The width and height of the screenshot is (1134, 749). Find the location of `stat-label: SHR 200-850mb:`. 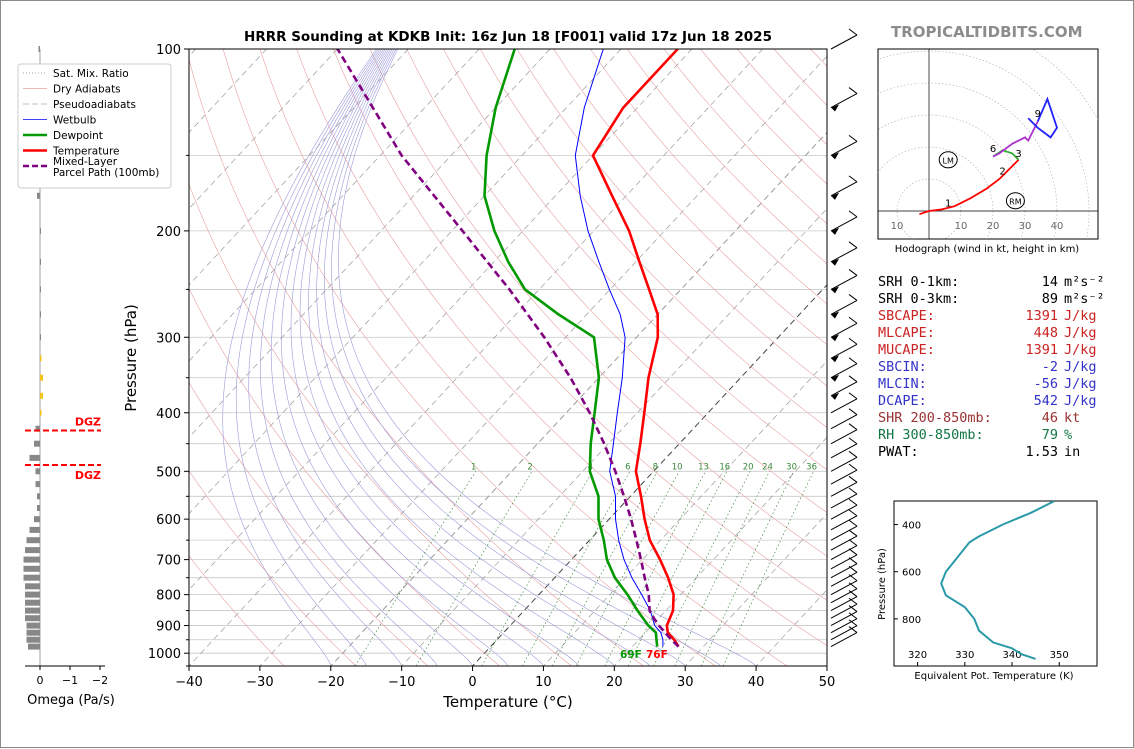

stat-label: SHR 200-850mb: is located at coordinates (940, 418).